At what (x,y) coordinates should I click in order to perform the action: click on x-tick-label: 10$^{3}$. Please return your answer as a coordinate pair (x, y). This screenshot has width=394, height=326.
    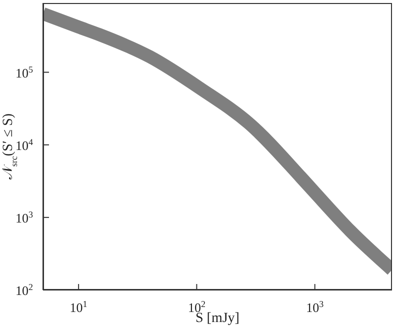
    Looking at the image, I should click on (315, 307).